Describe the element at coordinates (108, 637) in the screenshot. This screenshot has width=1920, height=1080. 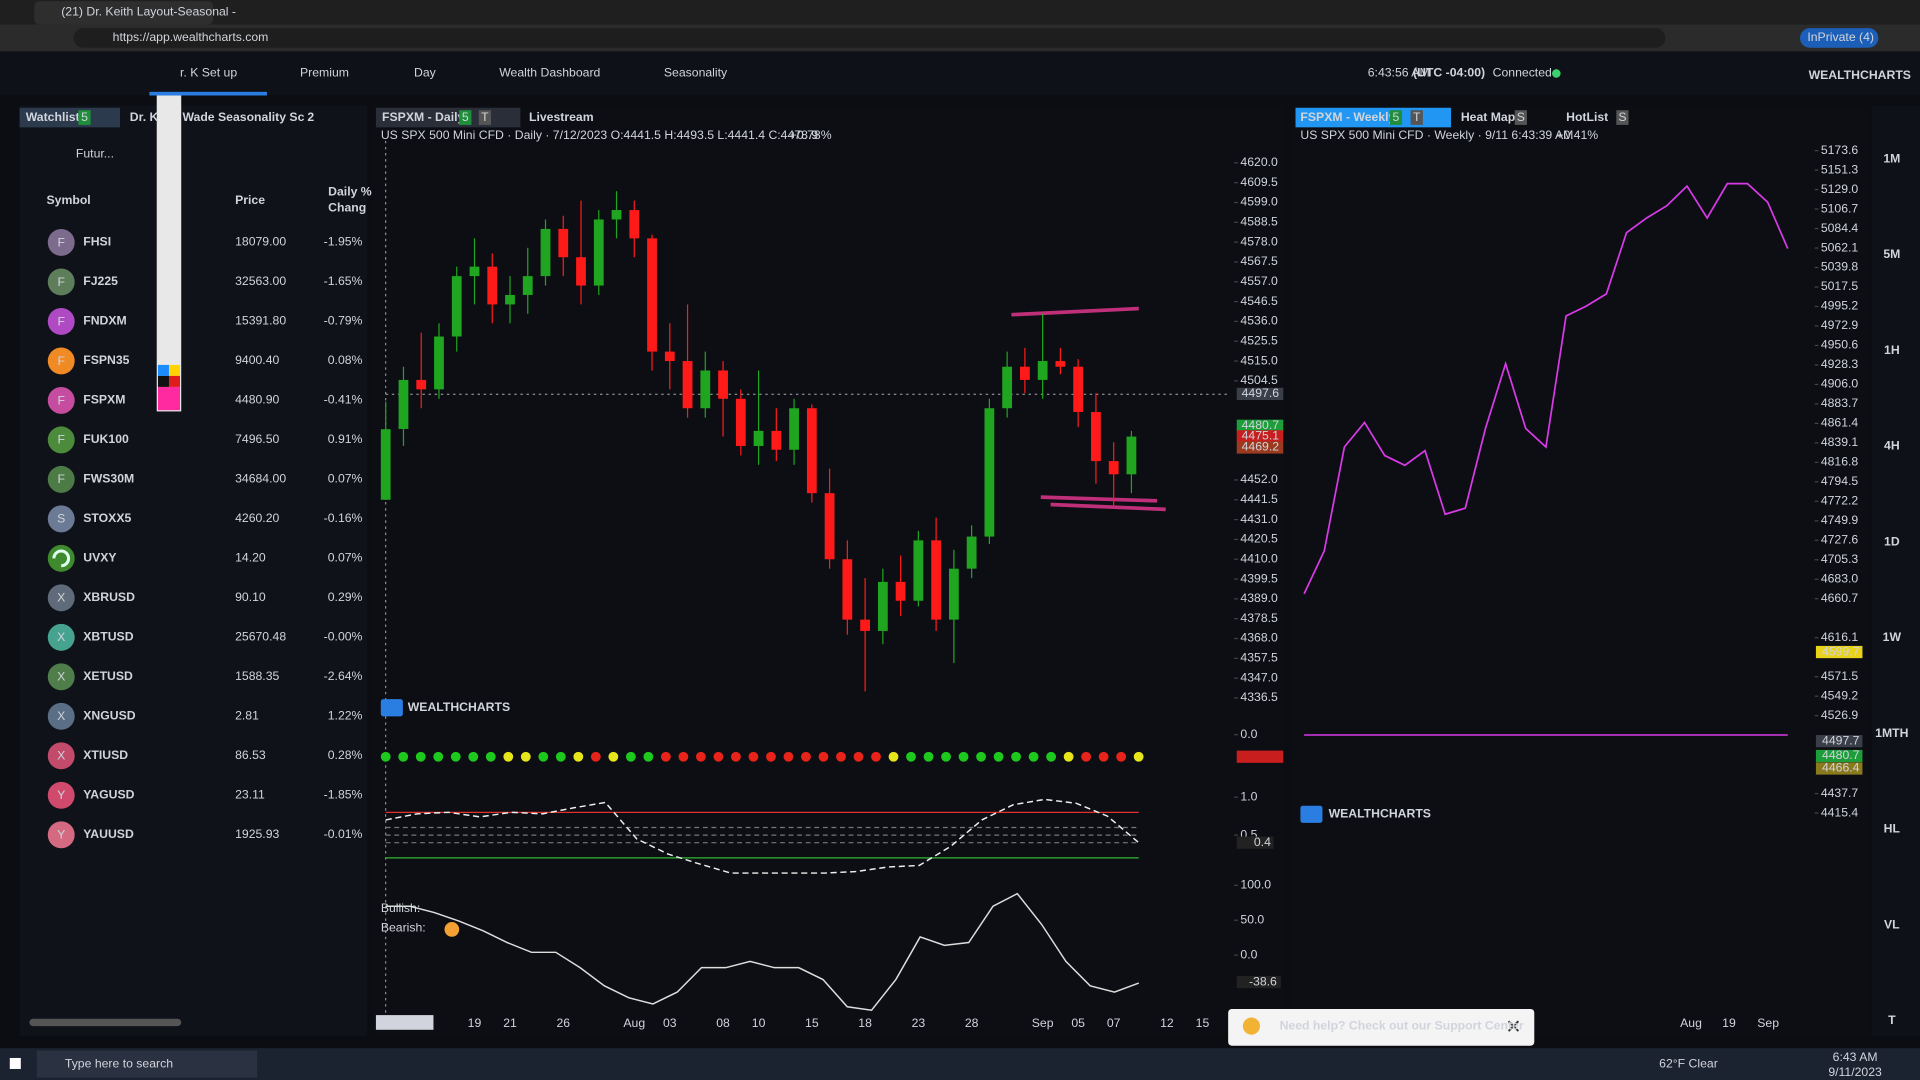
I see `symbol: XBTUSD` at that location.